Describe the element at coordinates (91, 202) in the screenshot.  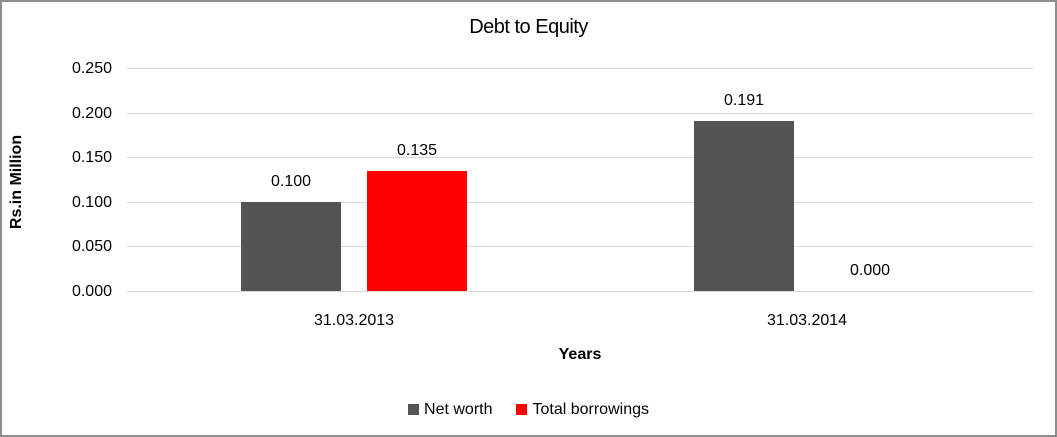
I see `y-tick-label: 0.100` at that location.